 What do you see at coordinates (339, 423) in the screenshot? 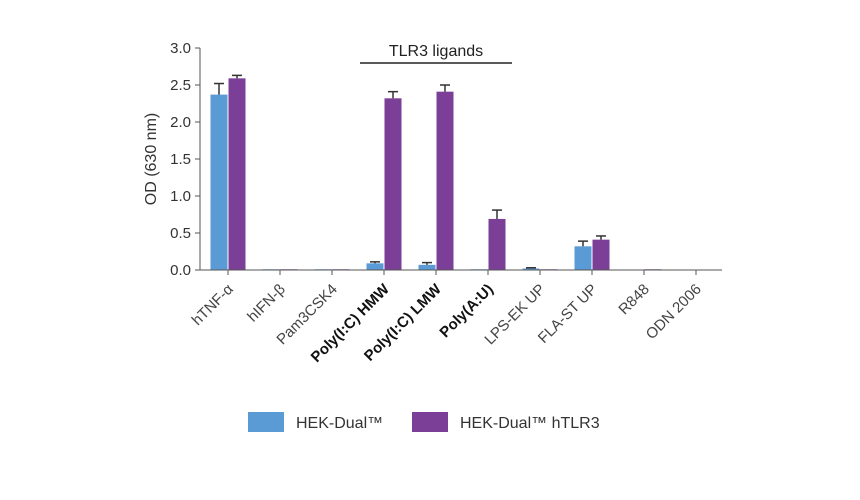
I see `legend-label-hek-dual: HEK-Dual™` at bounding box center [339, 423].